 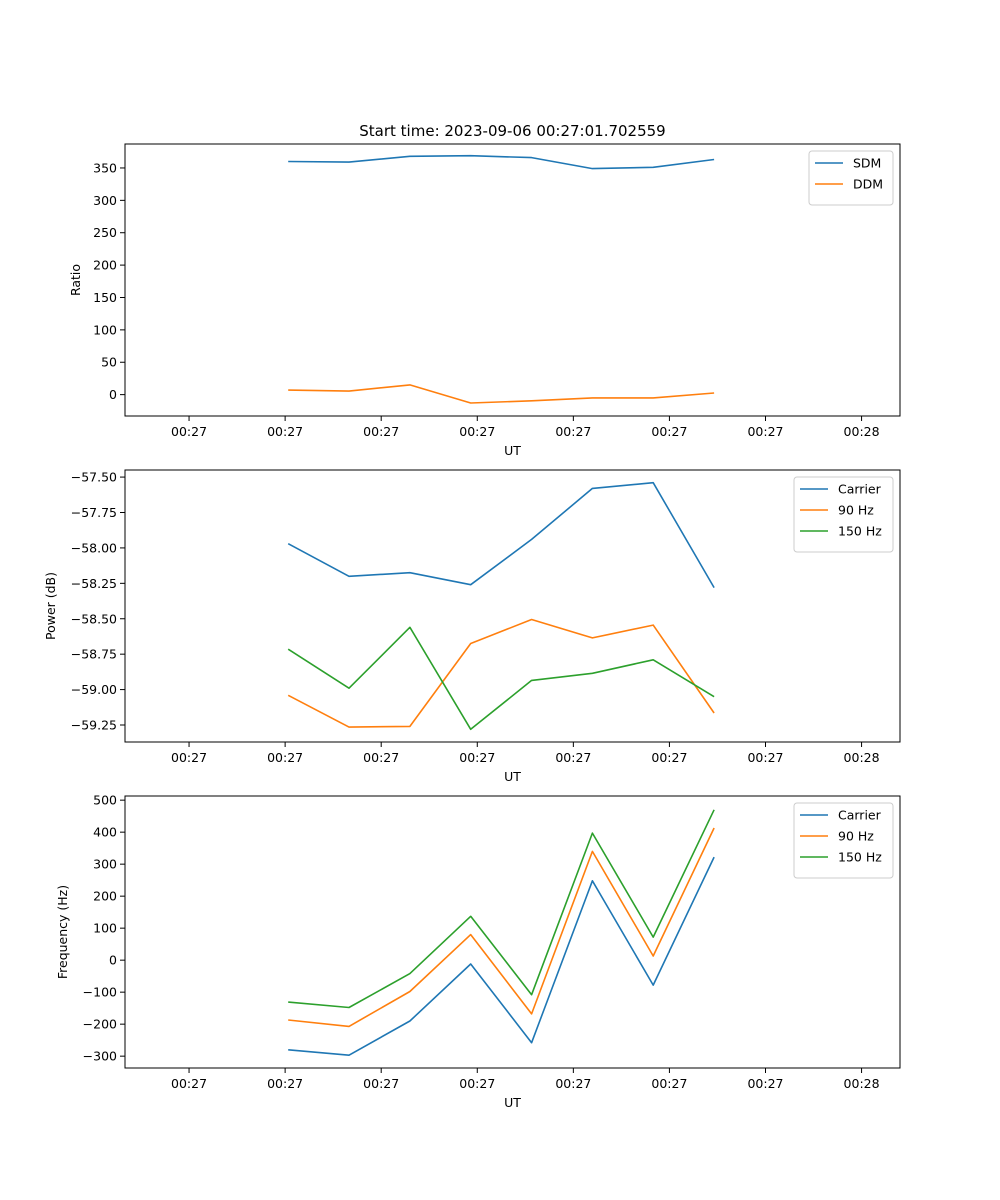 I want to click on legend: SDM DDM, so click(x=851, y=178).